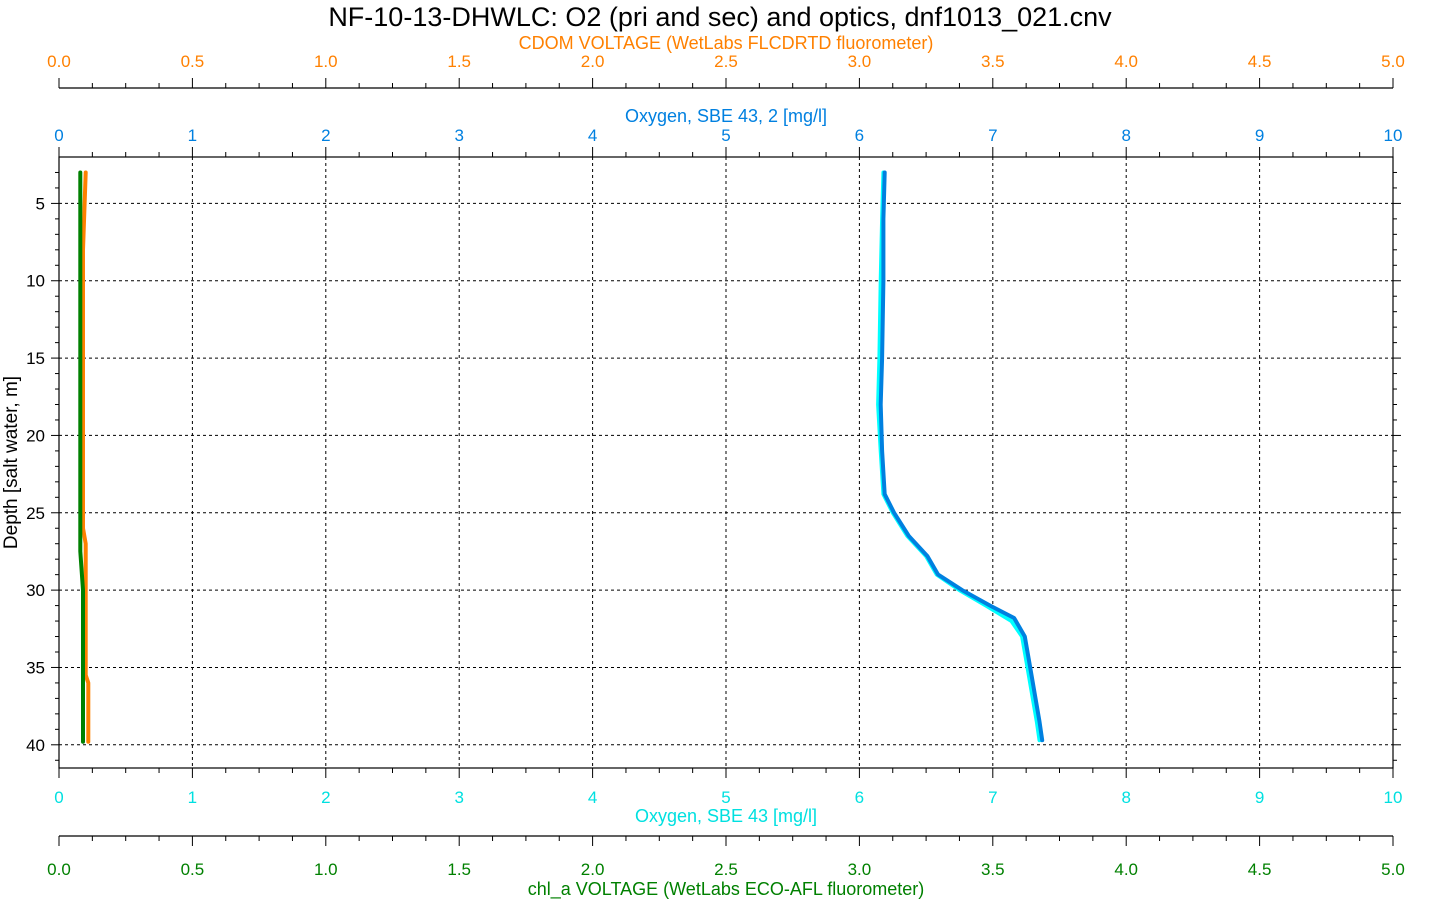 This screenshot has width=1440, height=905. I want to click on x-tick-label-oxy2: 4, so click(592, 135).